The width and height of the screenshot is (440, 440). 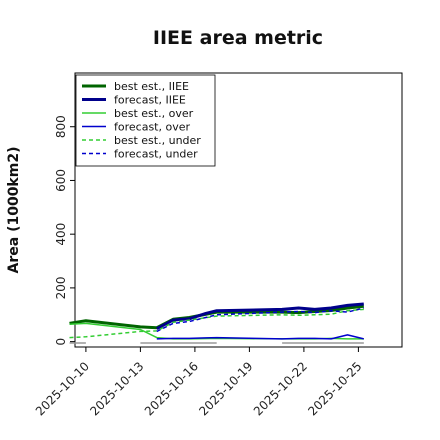 I want to click on legend-label: forecast, under, so click(x=156, y=154).